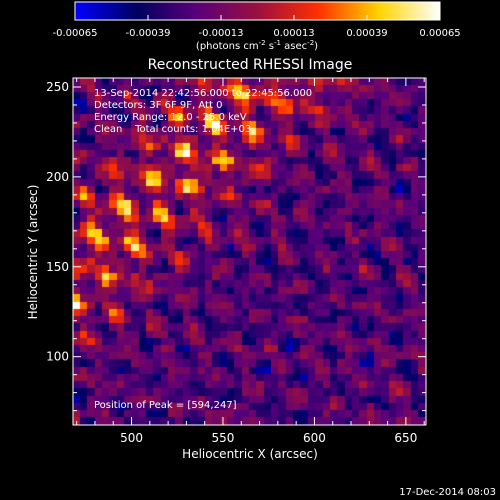  I want to click on x-tick-label: 650, so click(405, 438).